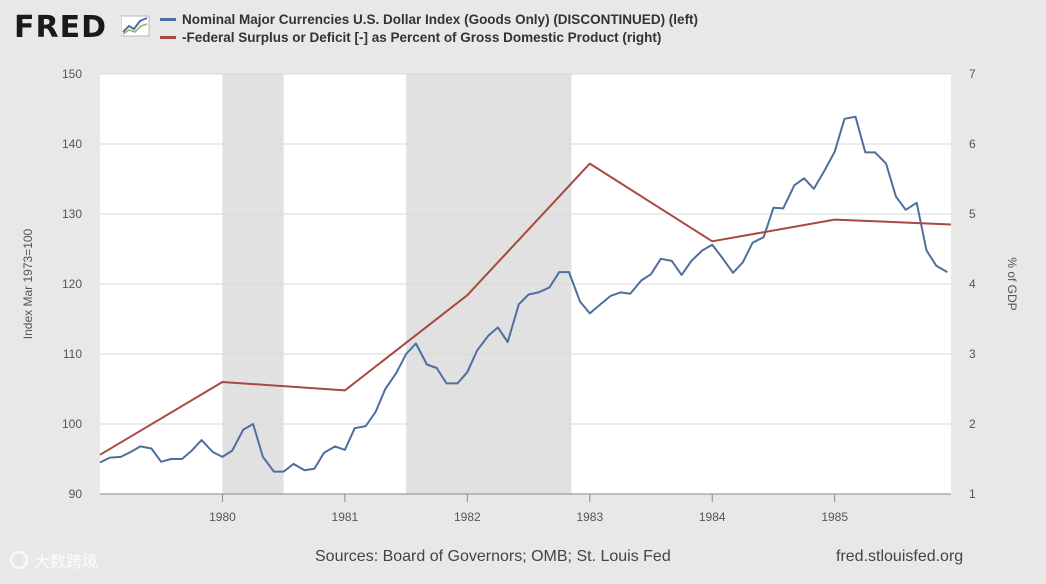  I want to click on y-tick-label-130: 130, so click(72, 214).